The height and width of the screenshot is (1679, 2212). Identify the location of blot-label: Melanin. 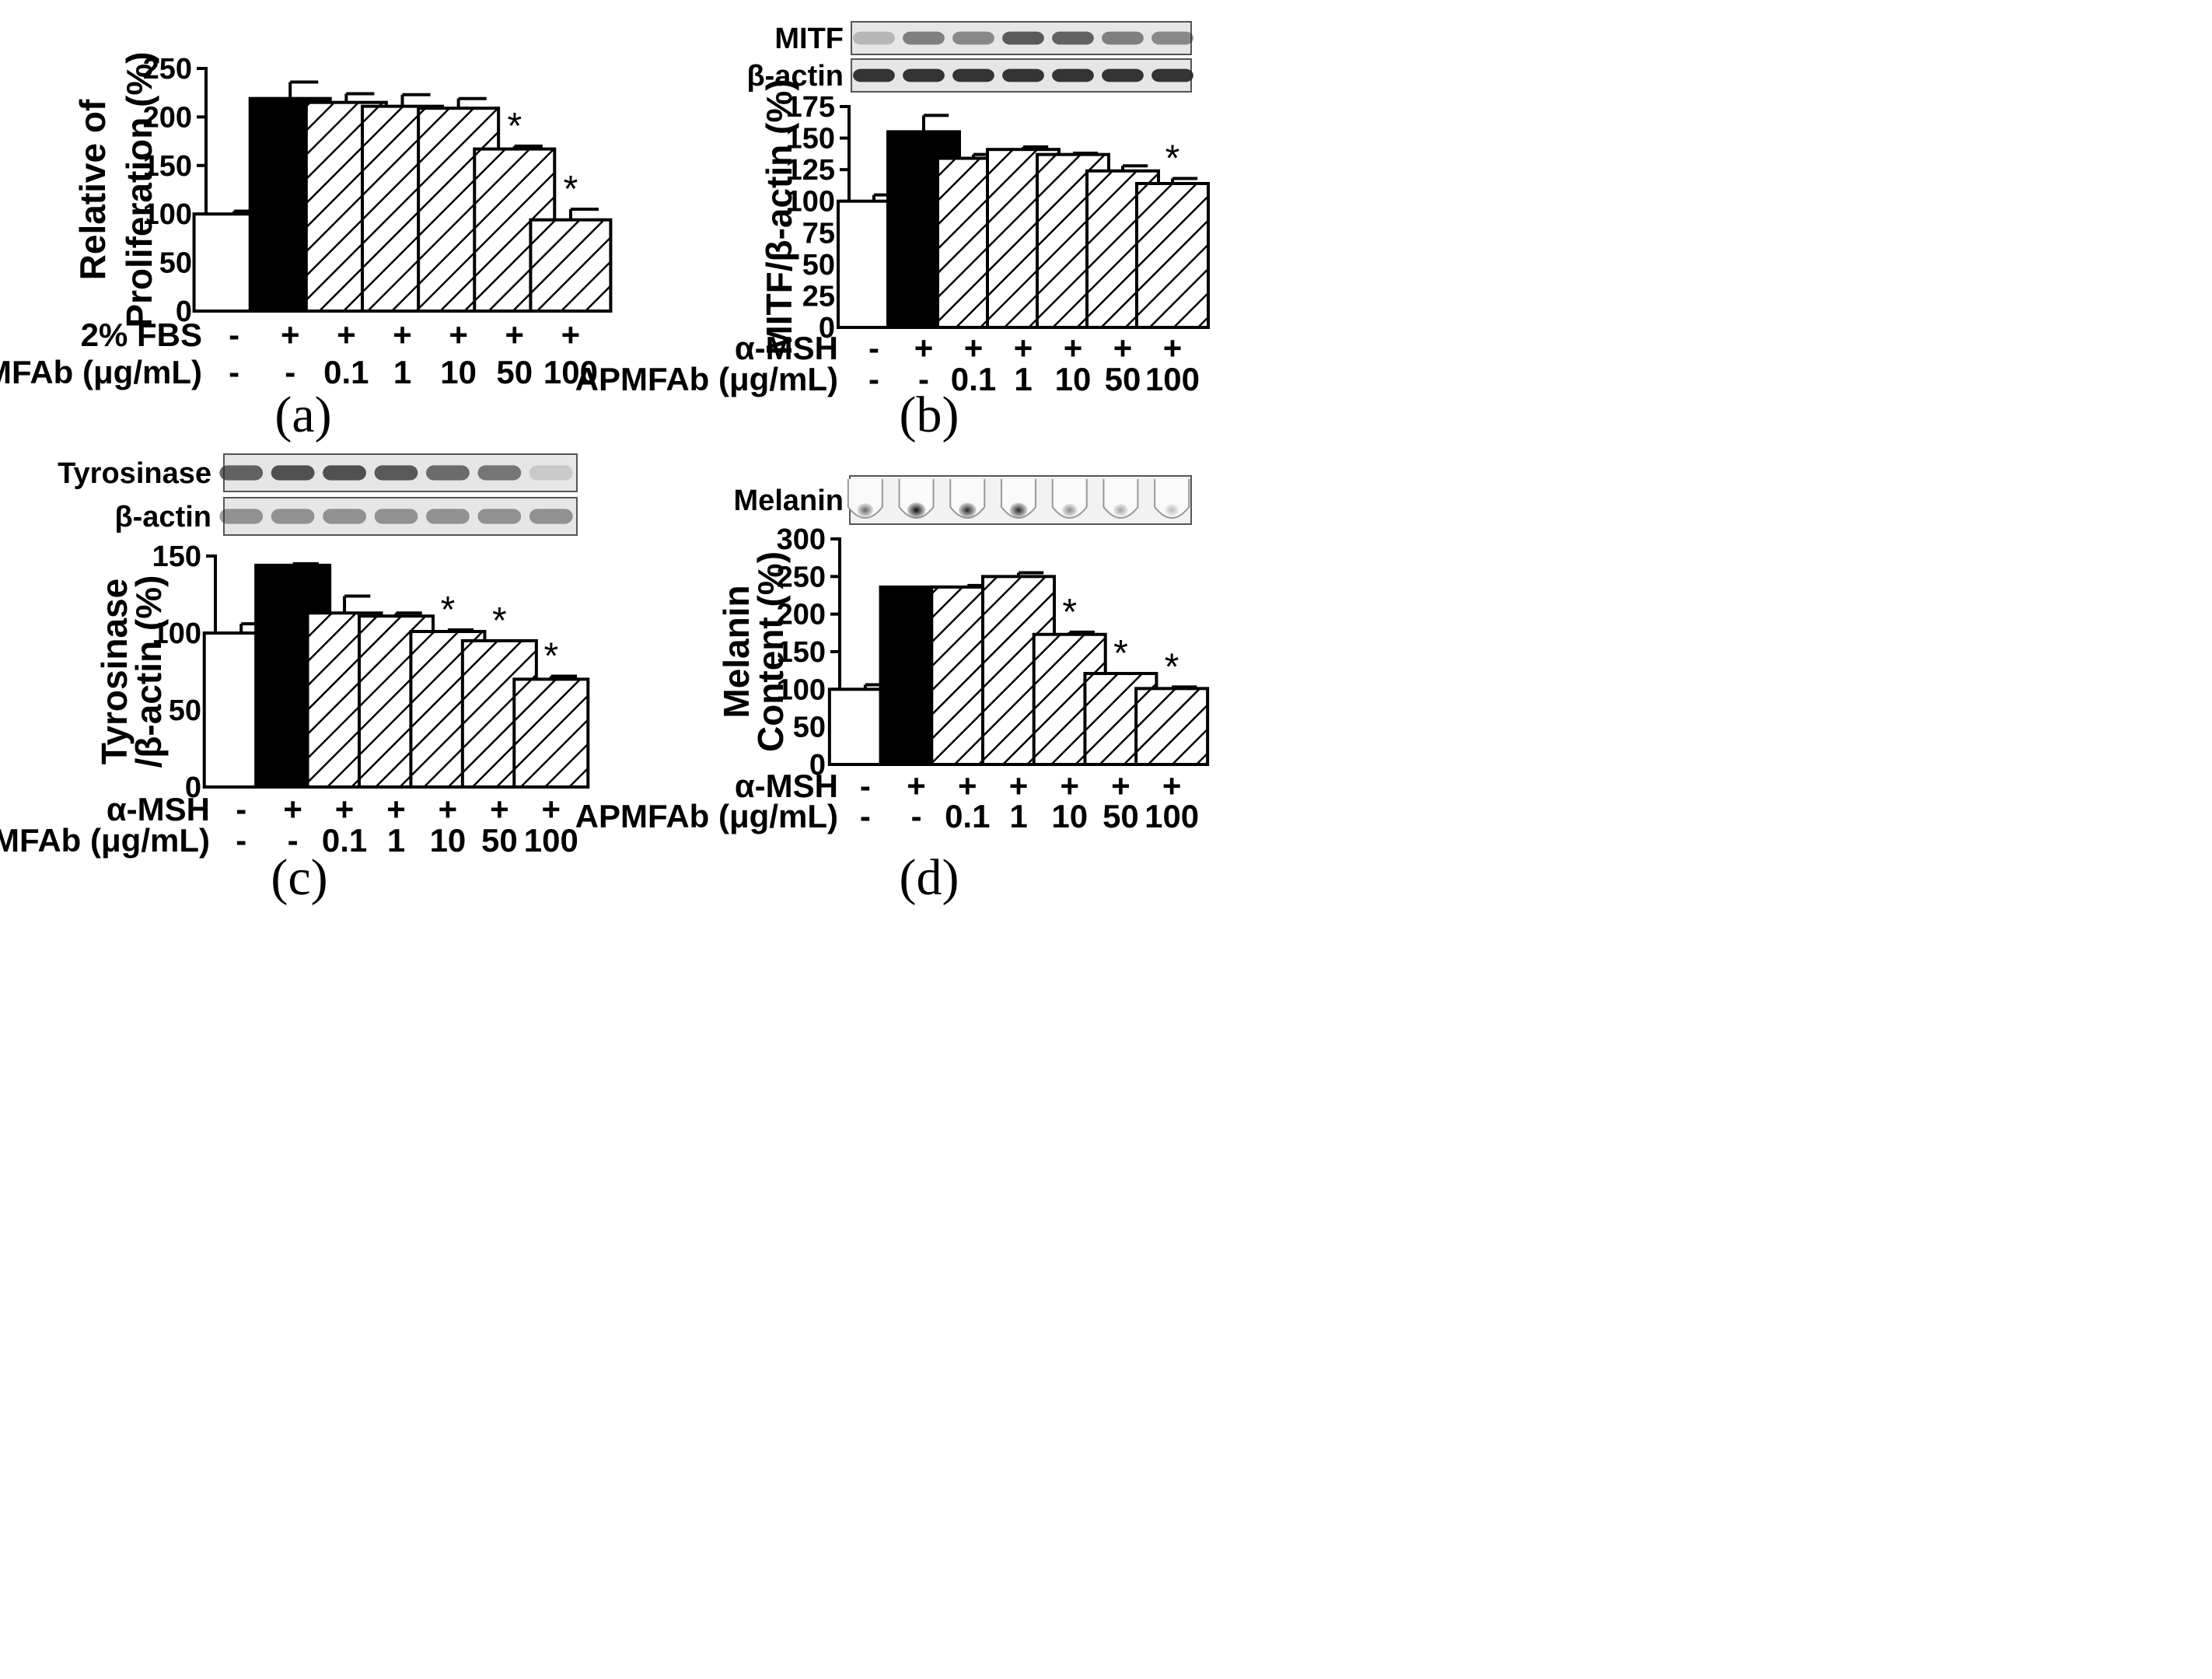
(789, 500).